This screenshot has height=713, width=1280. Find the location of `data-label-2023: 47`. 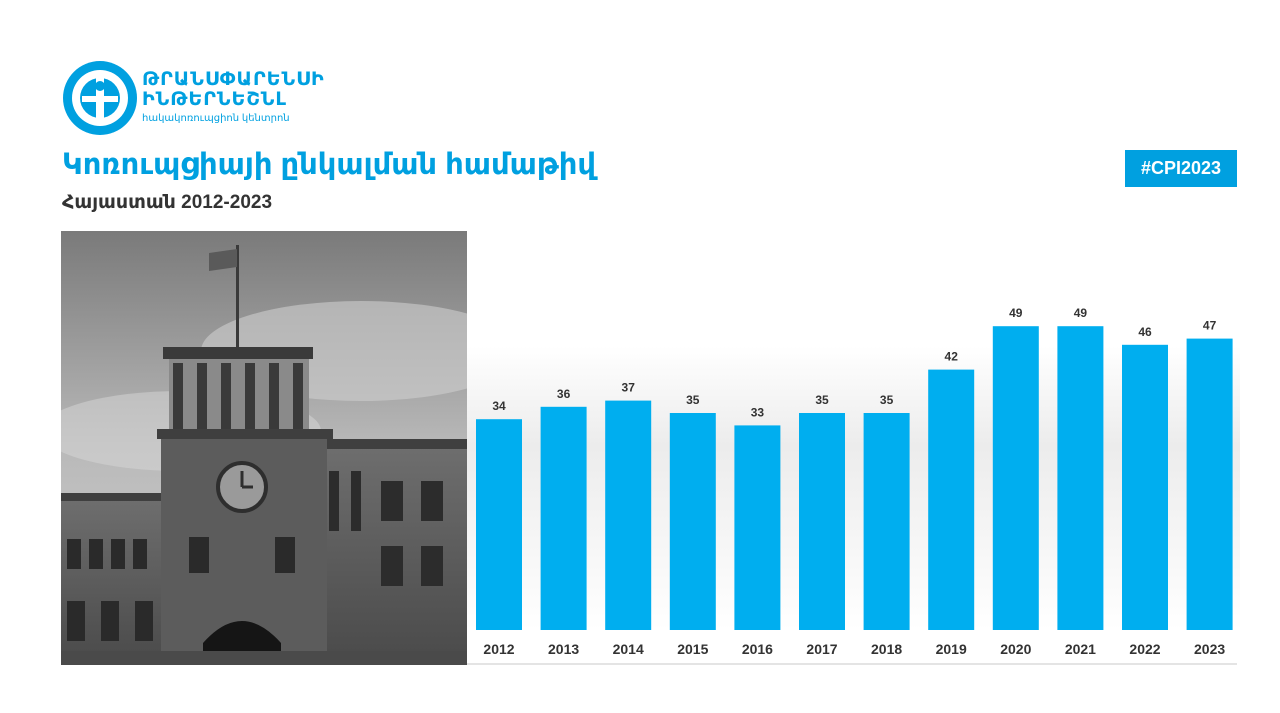

data-label-2023: 47 is located at coordinates (1210, 326).